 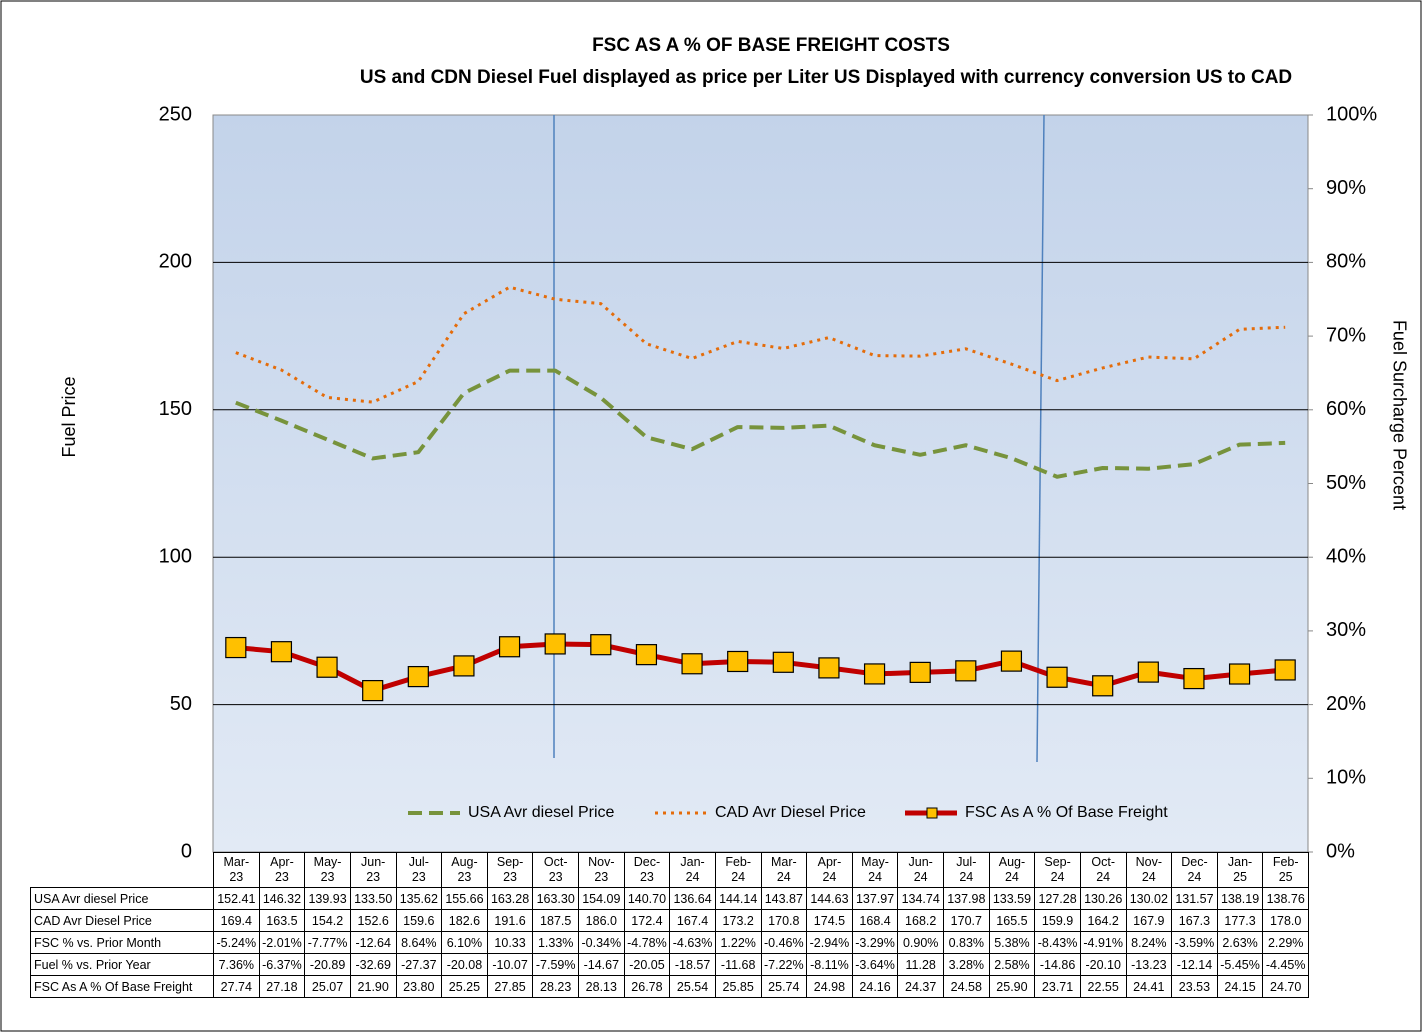 I want to click on table-cell: 165.5, so click(x=1012, y=920).